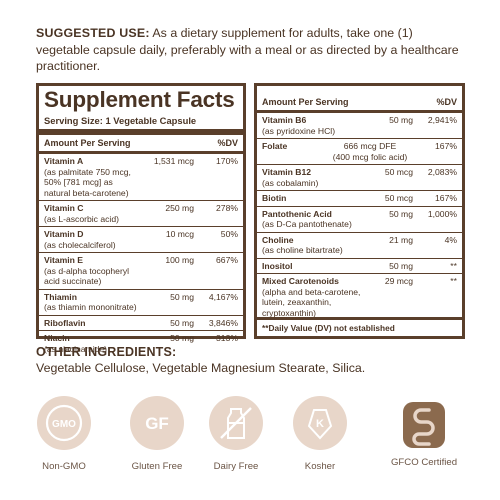  Describe the element at coordinates (91, 343) in the screenshot. I see `nutrient-name-cell: Niacin (as niacinamide)` at that location.